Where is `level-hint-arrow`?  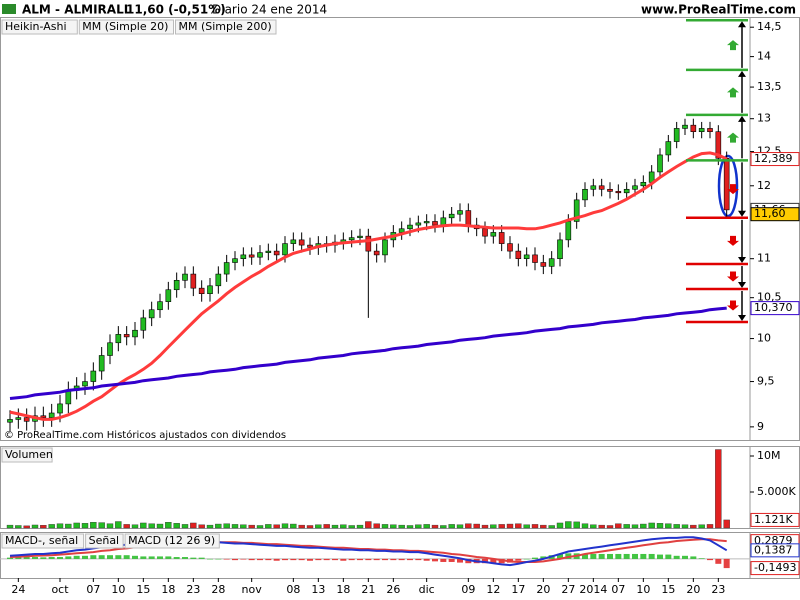
level-hint-arrow is located at coordinates (733, 45).